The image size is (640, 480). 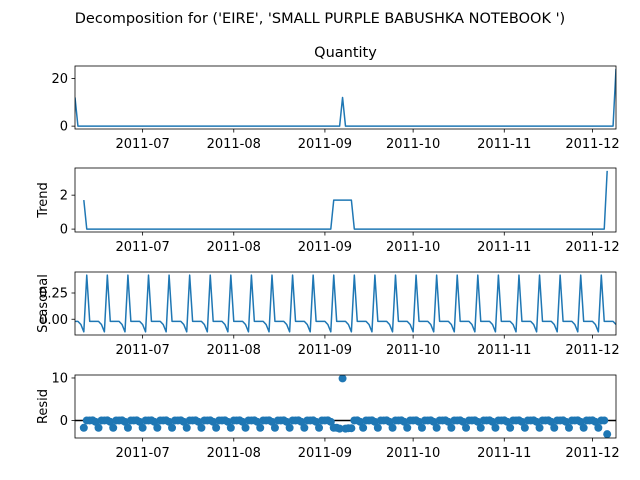 I want to click on y-tick-label: 0.25, so click(x=53, y=294).